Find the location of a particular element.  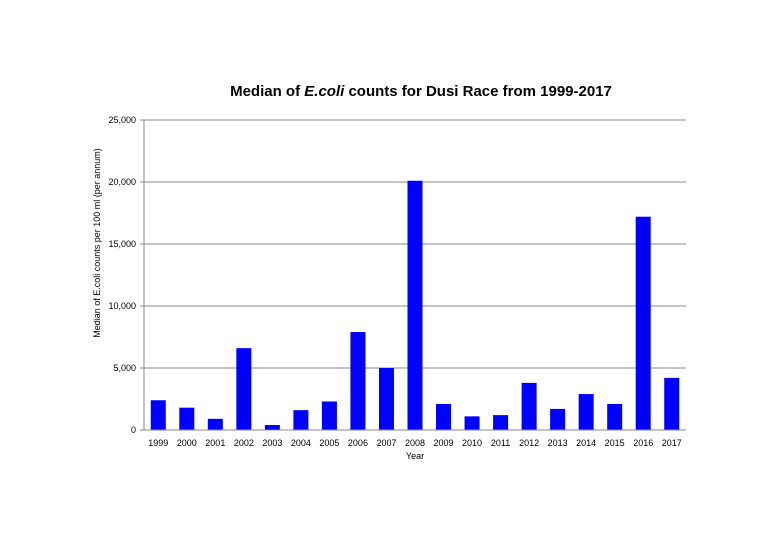

x-tick-label: 2011 is located at coordinates (500, 443).